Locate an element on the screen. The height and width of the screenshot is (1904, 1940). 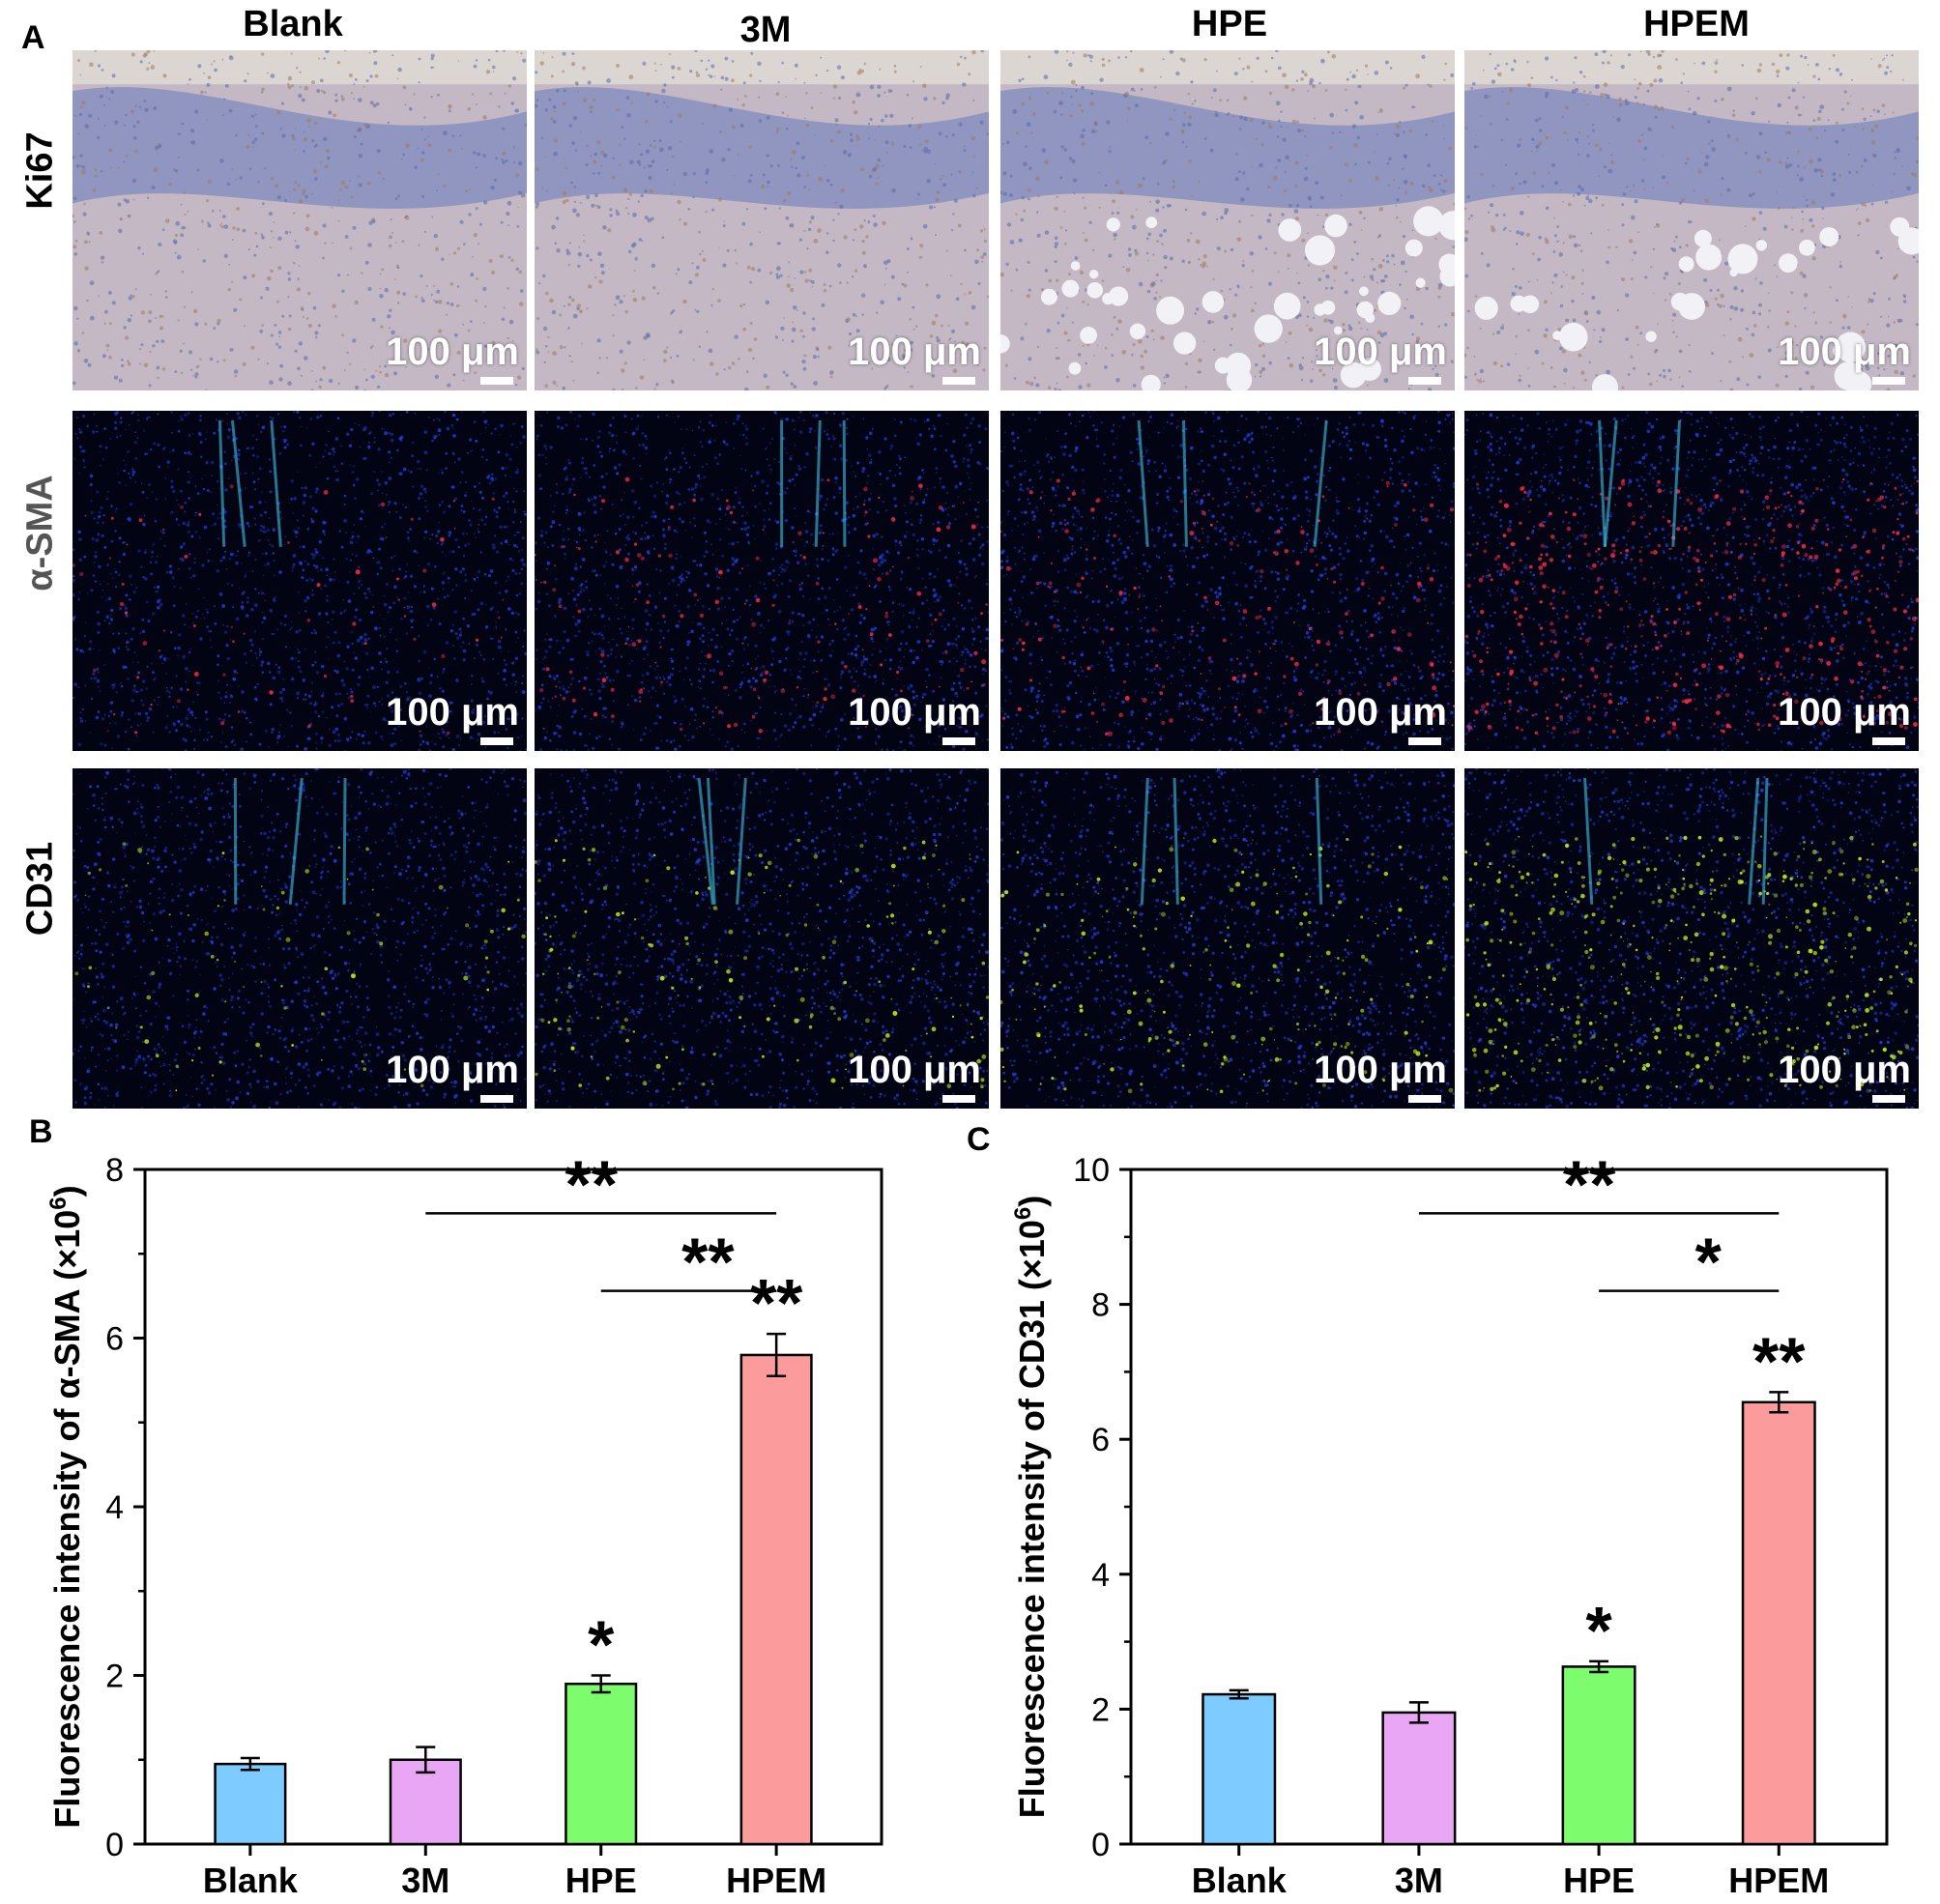
micrograph-ki67-3m: 100 μm is located at coordinates (762, 220).